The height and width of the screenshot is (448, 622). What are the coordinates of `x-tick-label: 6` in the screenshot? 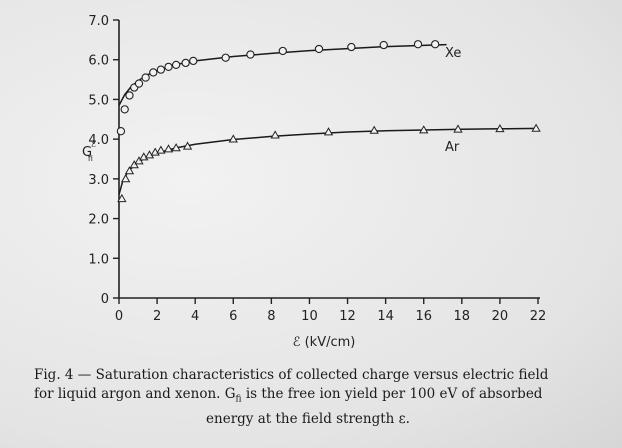 It's located at (233, 316).